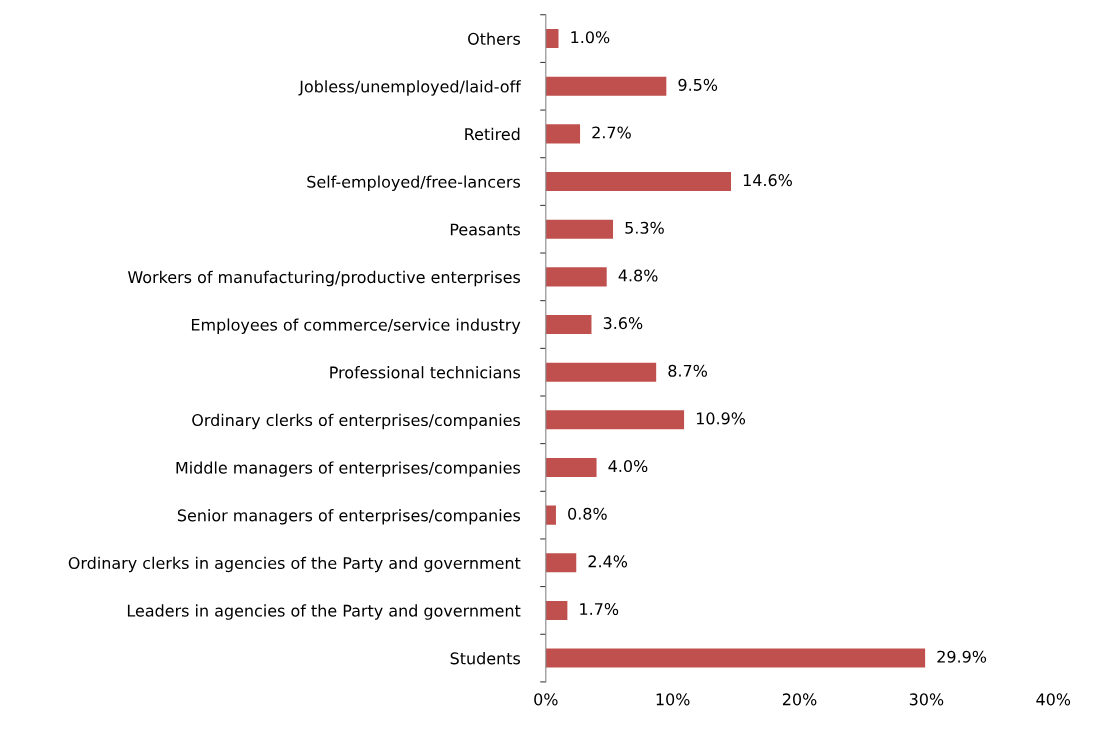 Image resolution: width=1096 pixels, height=738 pixels. I want to click on y-tick-label: Peasants, so click(485, 229).